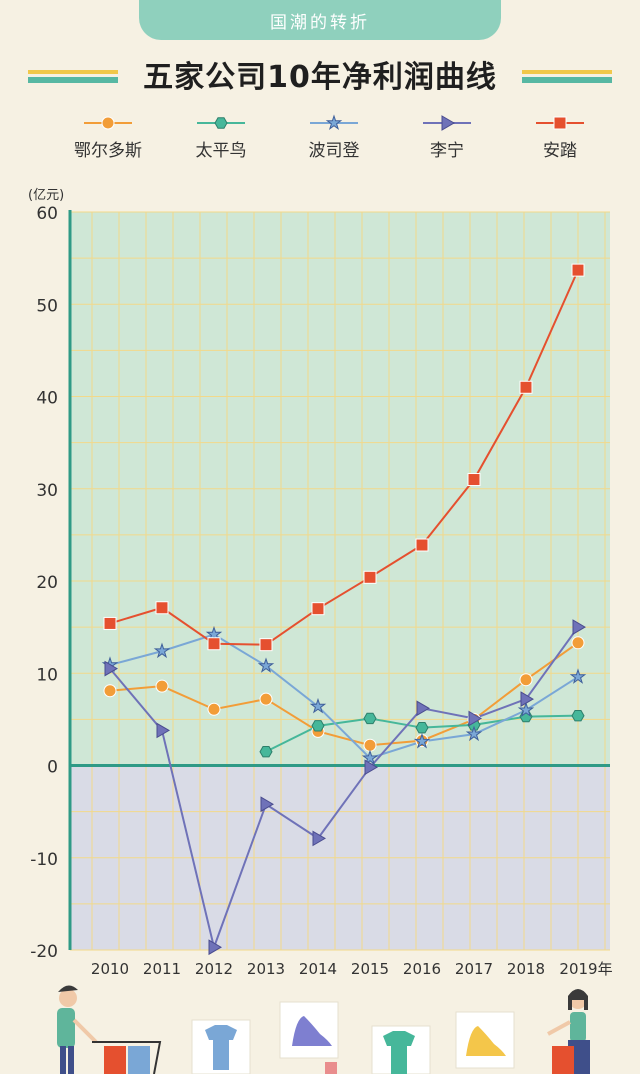  I want to click on title-decoration-right, so click(567, 77).